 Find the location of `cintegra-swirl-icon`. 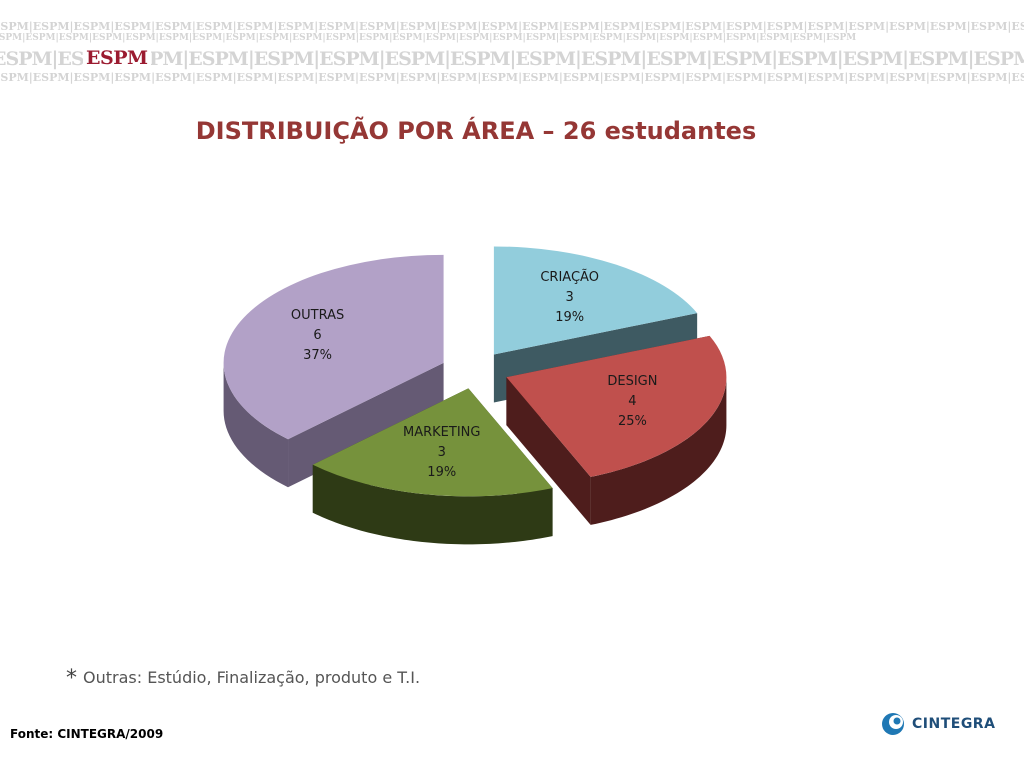

cintegra-swirl-icon is located at coordinates (893, 724).